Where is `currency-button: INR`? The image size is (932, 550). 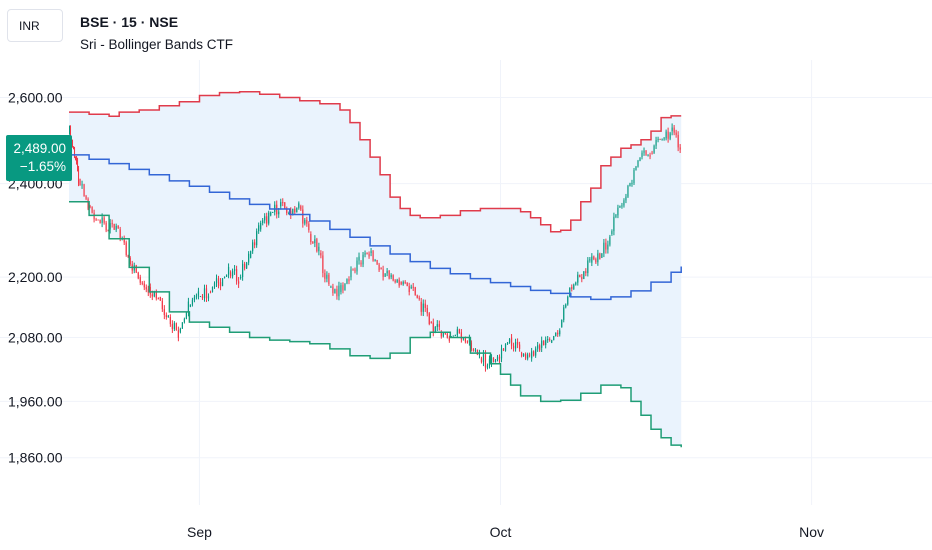
currency-button: INR is located at coordinates (35, 25).